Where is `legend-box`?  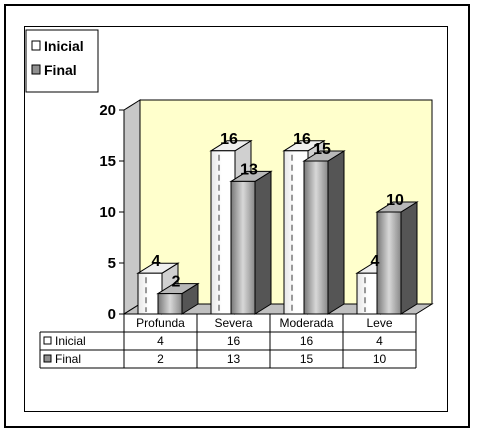
legend-box is located at coordinates (62, 61).